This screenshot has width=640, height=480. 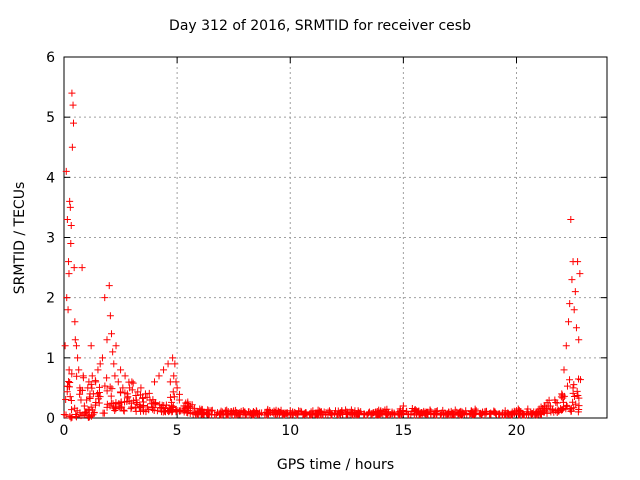 I want to click on x-tick-label: 0, so click(x=64, y=431).